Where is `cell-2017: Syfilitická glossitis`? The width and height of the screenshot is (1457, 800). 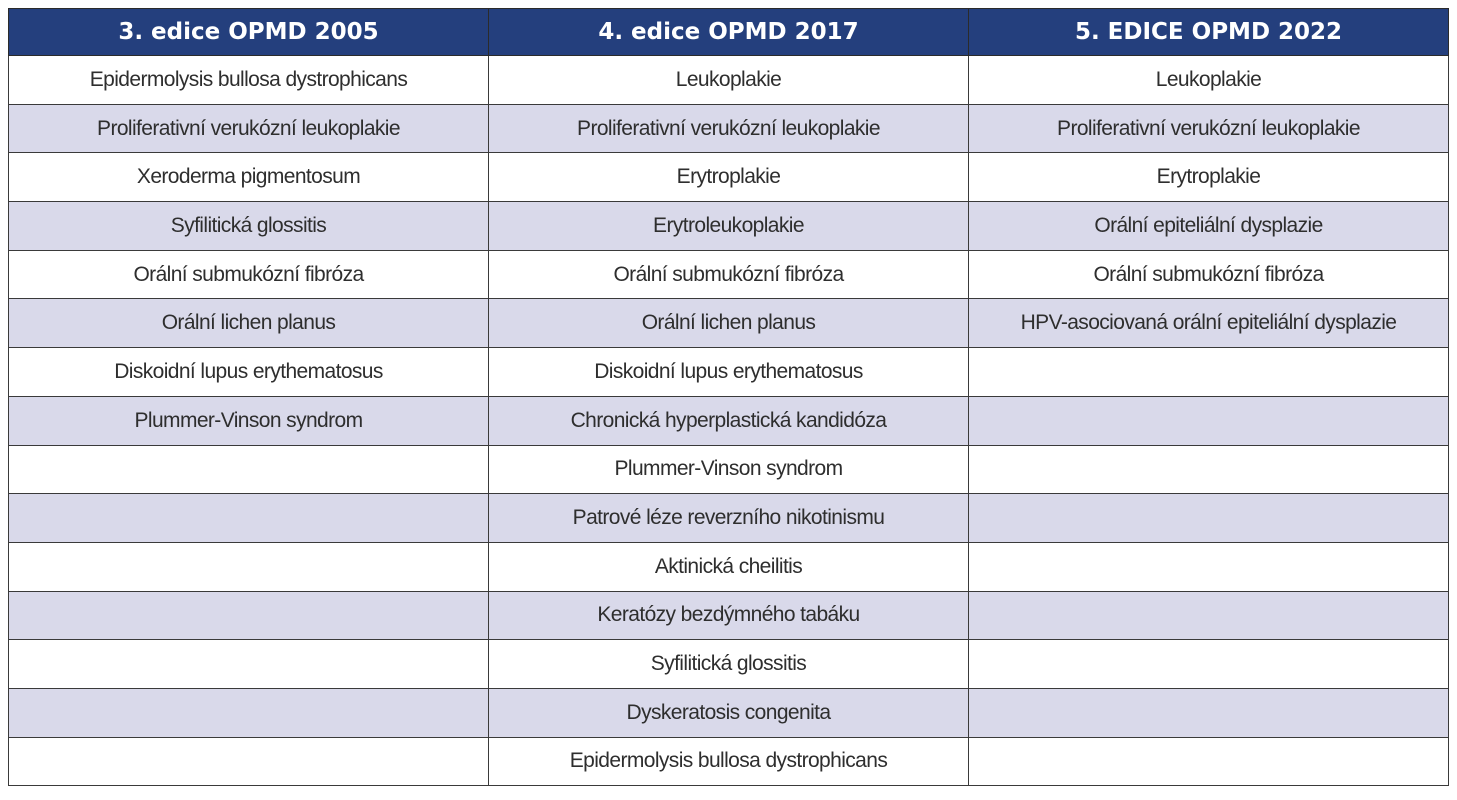
cell-2017: Syfilitická glossitis is located at coordinates (728, 664).